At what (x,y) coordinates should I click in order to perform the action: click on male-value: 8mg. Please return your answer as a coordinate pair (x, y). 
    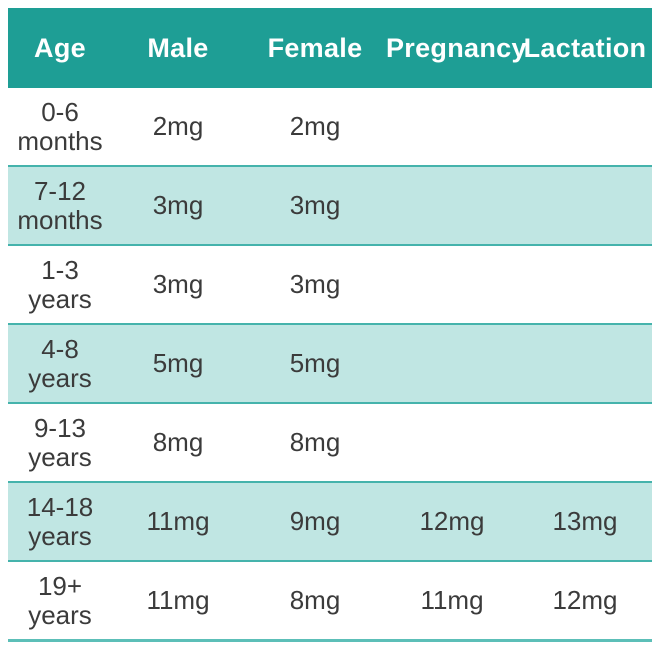
    Looking at the image, I should click on (178, 442).